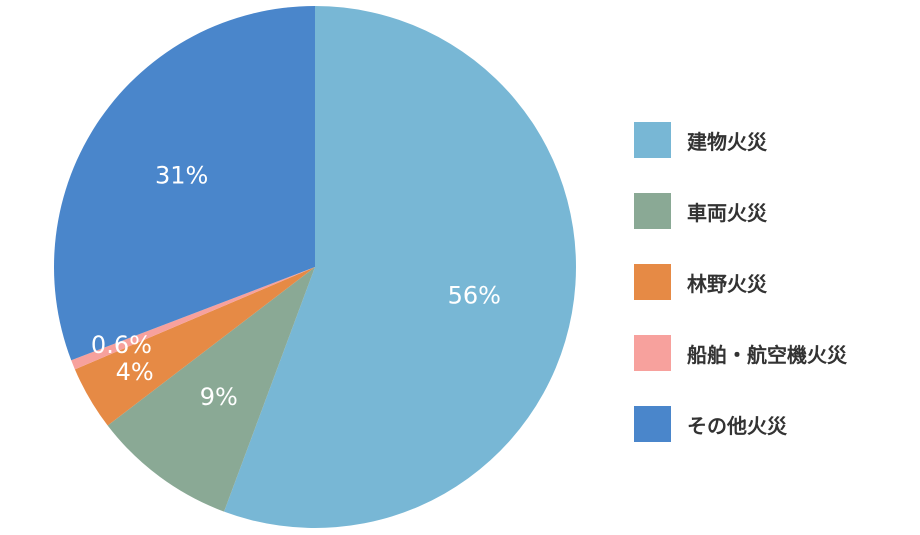 Image resolution: width=920 pixels, height=535 pixels. Describe the element at coordinates (767, 354) in the screenshot. I see `legend-label-ship-aircraft-fire: 船舶・航空機火災` at that location.